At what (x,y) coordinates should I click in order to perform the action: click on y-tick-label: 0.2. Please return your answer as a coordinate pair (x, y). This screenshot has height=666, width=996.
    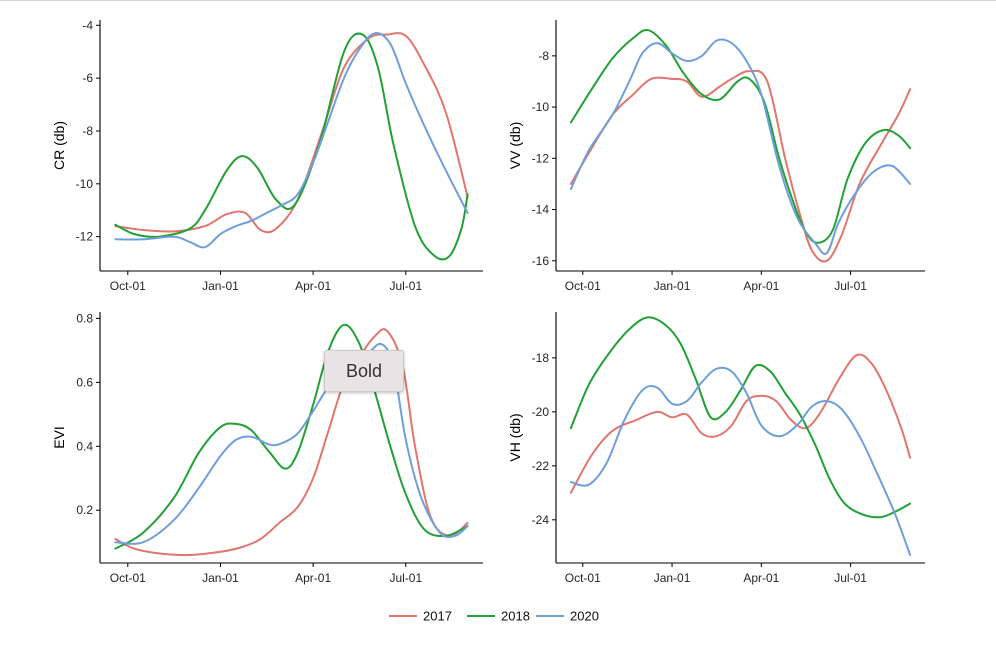
    Looking at the image, I should click on (84, 510).